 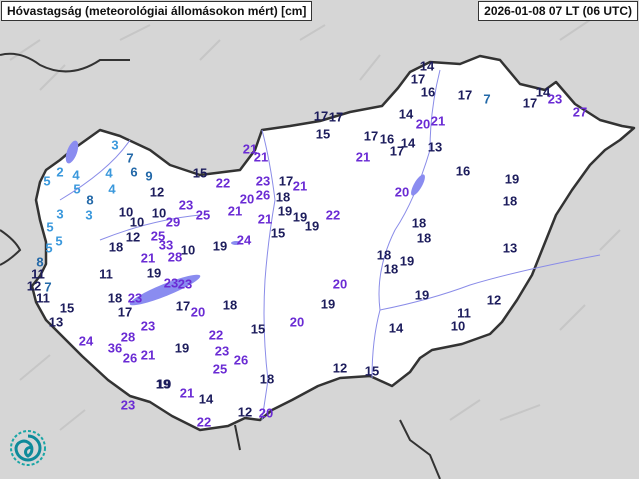 What do you see at coordinates (418, 185) in the screenshot?
I see `lake-tisza` at bounding box center [418, 185].